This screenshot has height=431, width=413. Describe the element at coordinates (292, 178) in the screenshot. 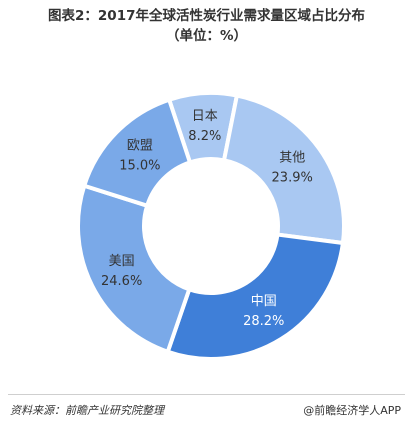

I see `slice-value-label-1: 23.9%` at that location.